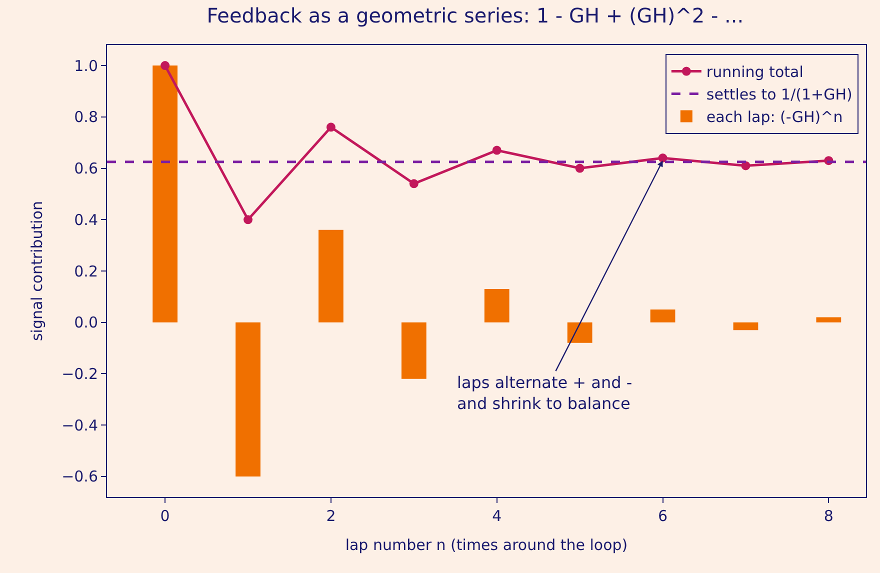 The image size is (880, 573). Describe the element at coordinates (544, 393) in the screenshot. I see `annotation: laps alternate + and - and shrink to balance` at that location.